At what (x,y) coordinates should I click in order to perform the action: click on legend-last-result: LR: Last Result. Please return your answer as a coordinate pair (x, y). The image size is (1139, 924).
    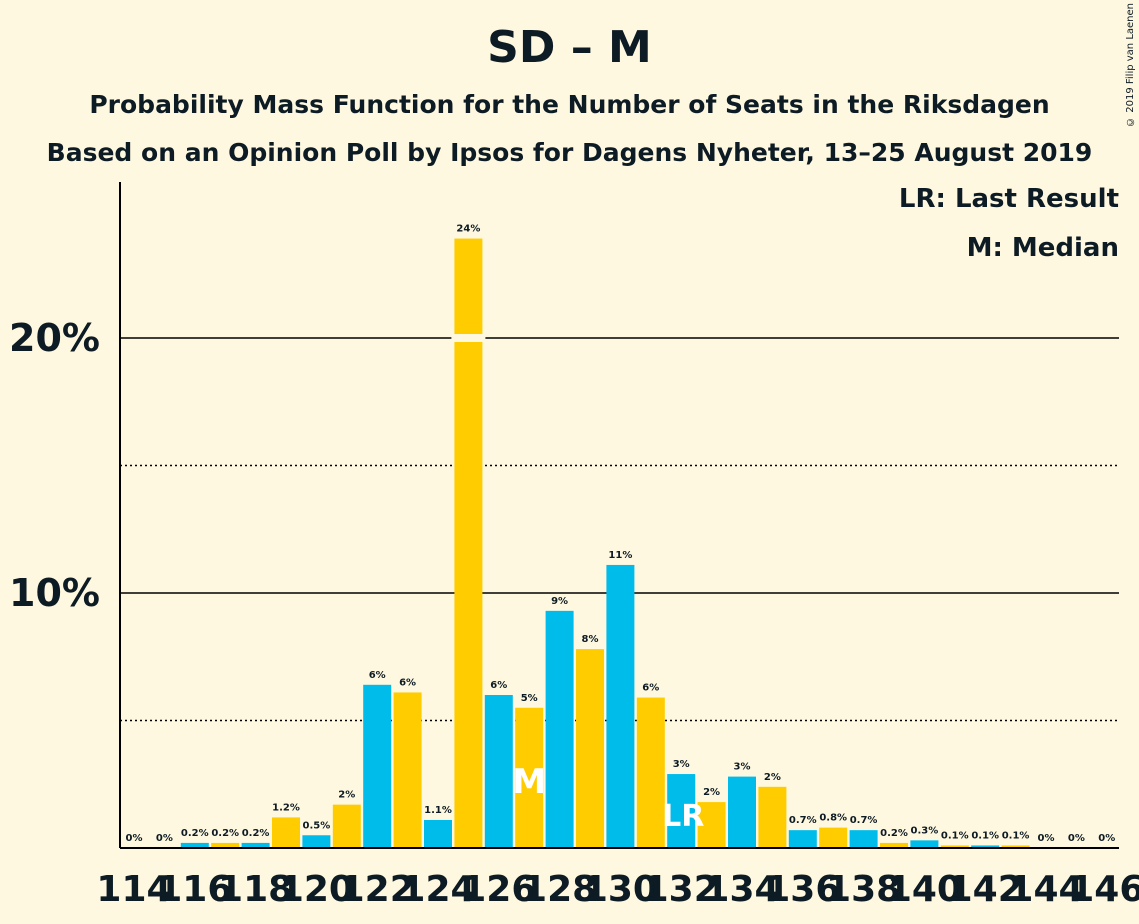
    Looking at the image, I should click on (1008, 199).